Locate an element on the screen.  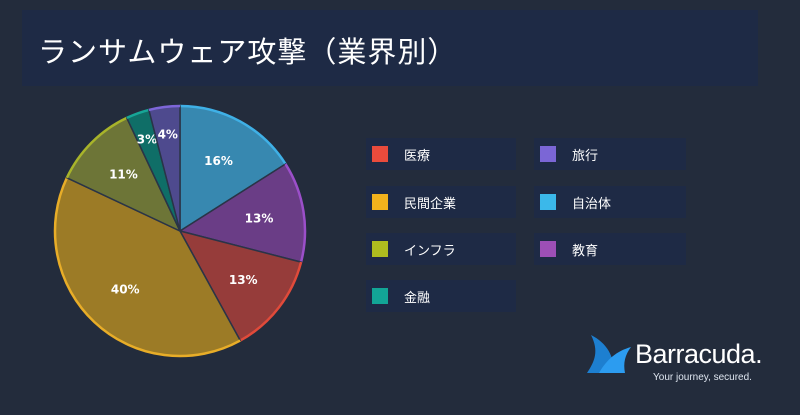
legend-item-ryoko: 旅行 is located at coordinates (610, 154).